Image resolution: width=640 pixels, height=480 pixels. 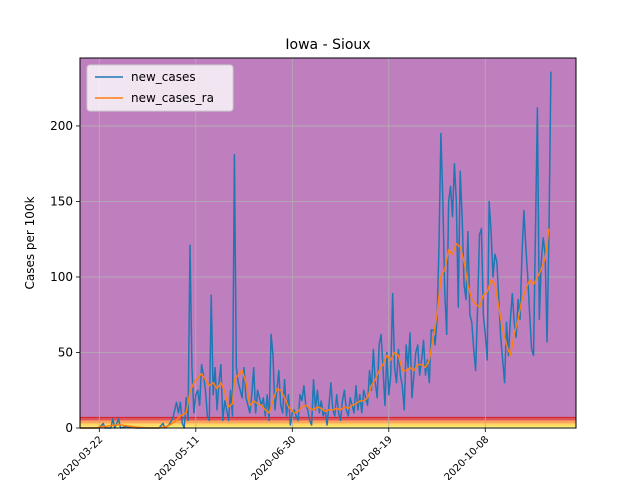 I want to click on y-tick-label: 50, so click(x=65, y=352).